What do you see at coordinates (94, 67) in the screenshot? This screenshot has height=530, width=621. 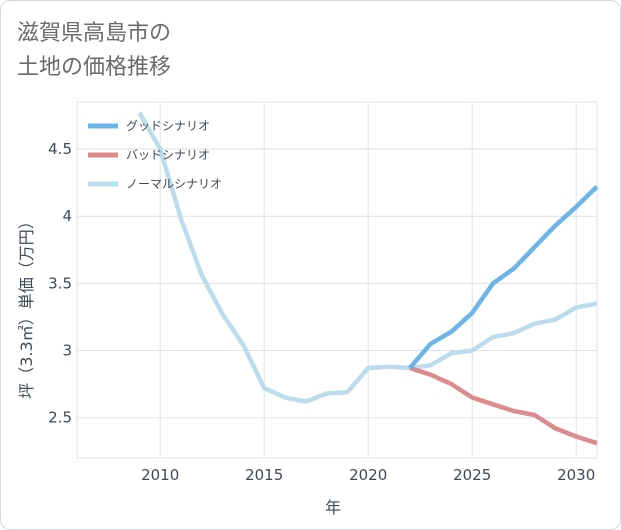 I see `chart-title-line-2: 土地の価格推移` at bounding box center [94, 67].